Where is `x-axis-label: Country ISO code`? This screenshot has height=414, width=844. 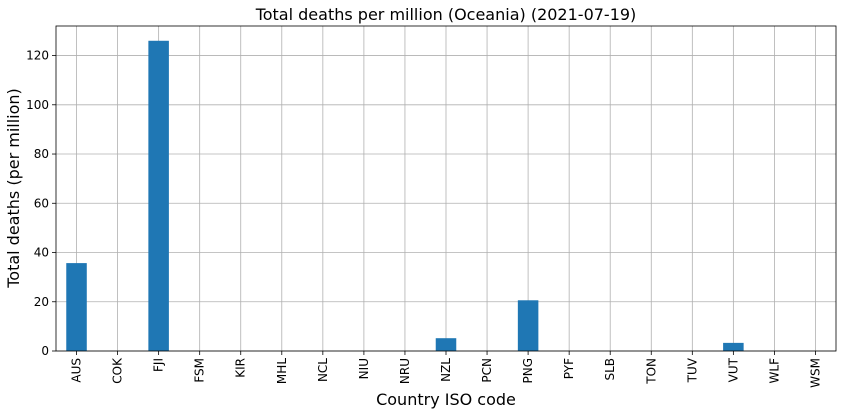
x-axis-label: Country ISO code is located at coordinates (446, 399).